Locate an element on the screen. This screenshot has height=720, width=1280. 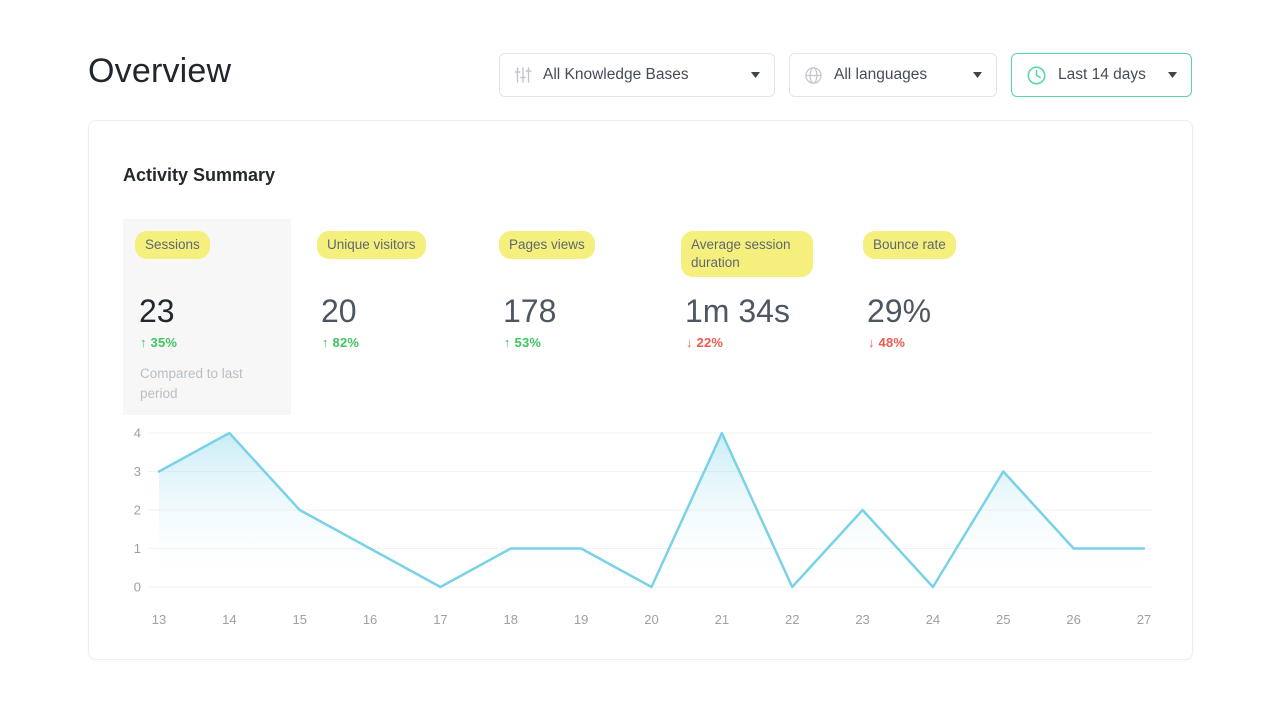
x-tick-label: 14 is located at coordinates (229, 619).